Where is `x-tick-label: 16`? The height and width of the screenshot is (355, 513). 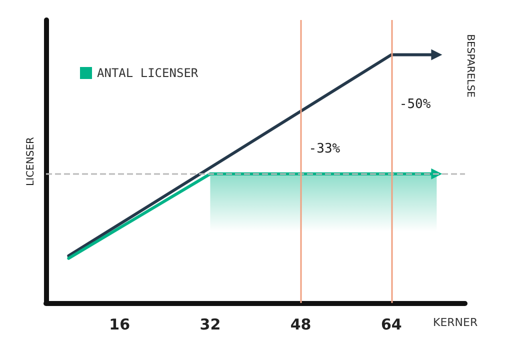 x-tick-label: 16 is located at coordinates (119, 325).